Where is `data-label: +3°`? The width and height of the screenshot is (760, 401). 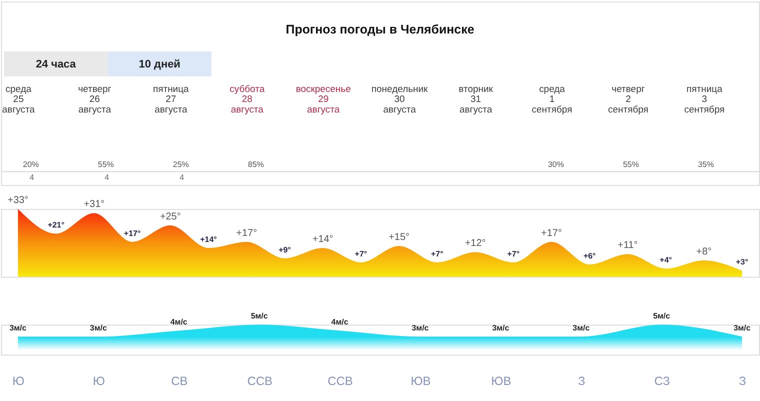 data-label: +3° is located at coordinates (742, 262).